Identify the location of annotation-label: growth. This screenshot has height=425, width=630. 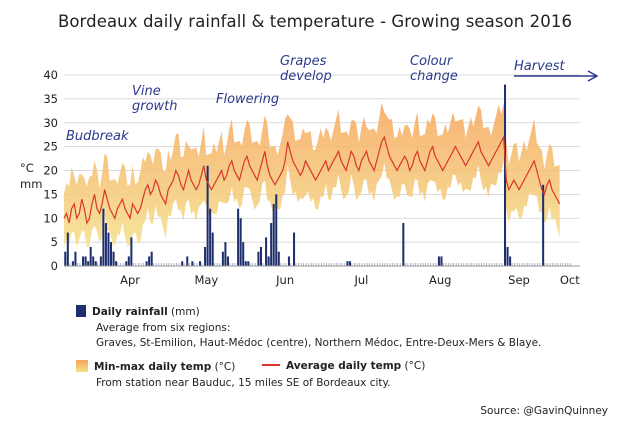
(155, 106).